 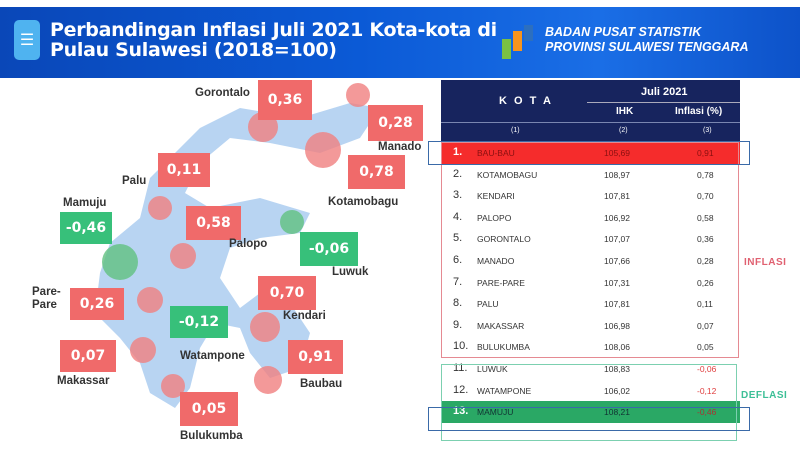 I want to click on cell-inflasi: 0,11, so click(x=705, y=304).